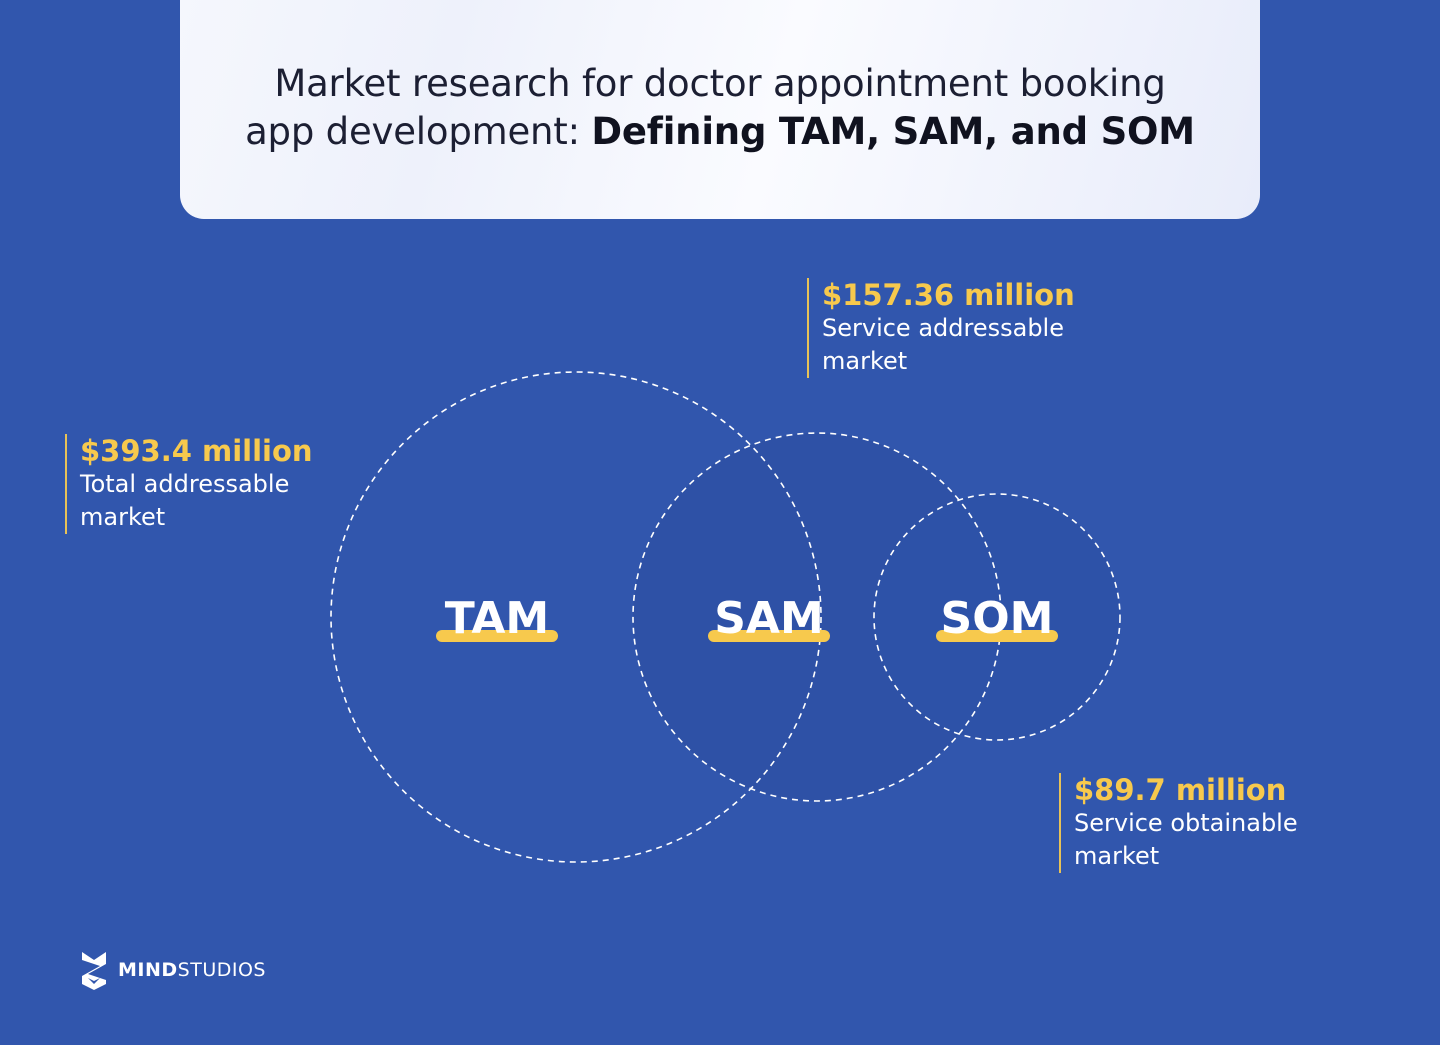 Image resolution: width=1440 pixels, height=1045 pixels. Describe the element at coordinates (1186, 839) in the screenshot. I see `som-description: Service obtainable market` at that location.